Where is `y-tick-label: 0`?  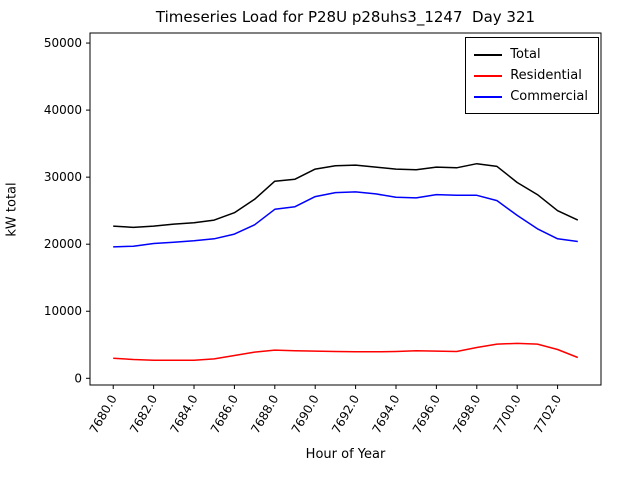 y-tick-label: 0 is located at coordinates (78, 378).